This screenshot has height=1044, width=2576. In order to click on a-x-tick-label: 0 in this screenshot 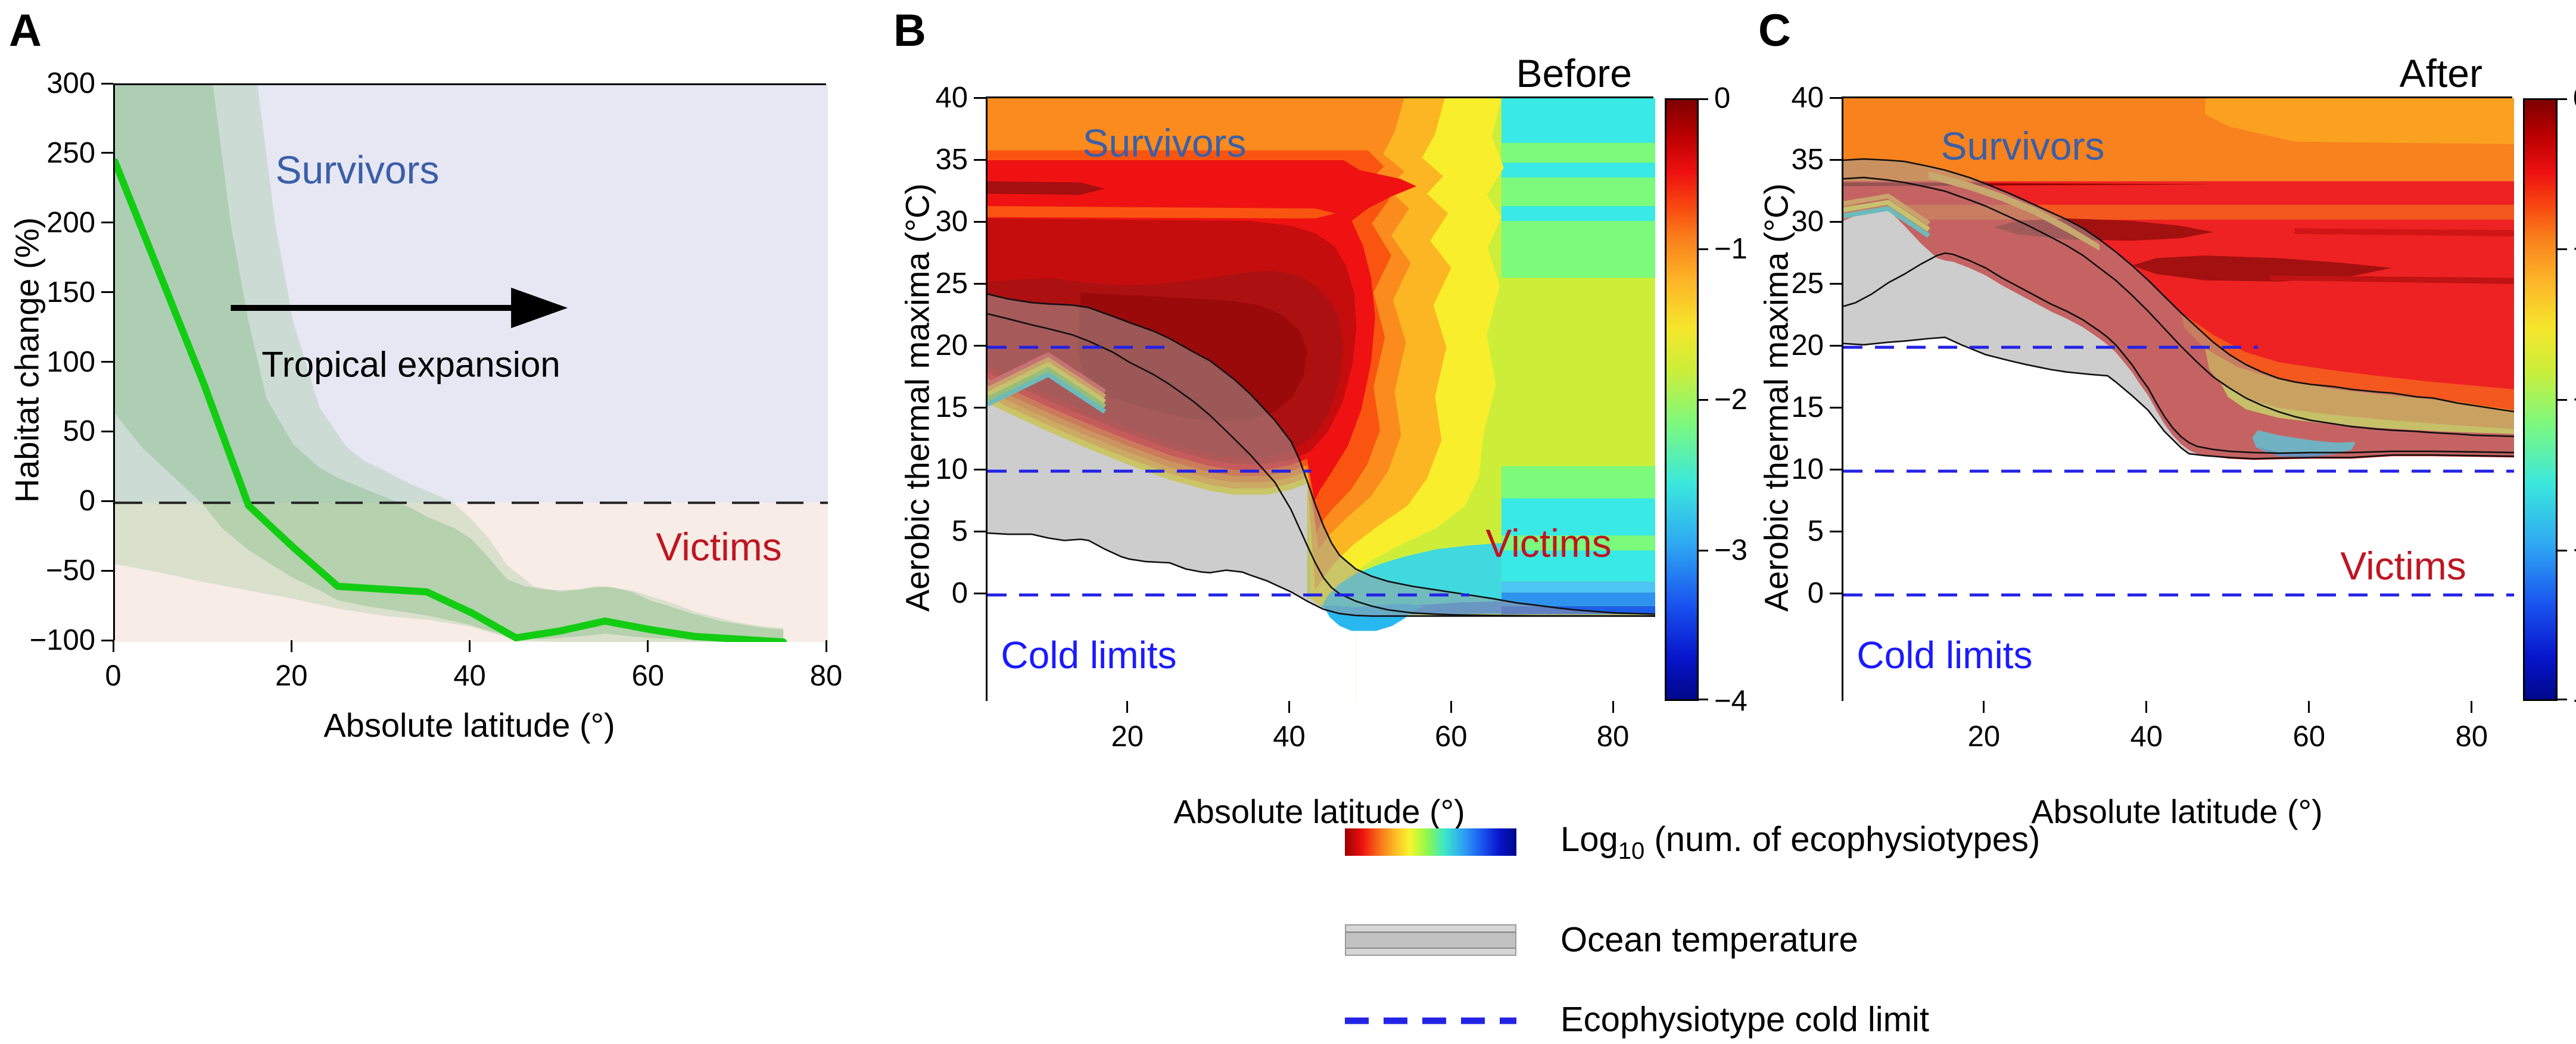, I will do `click(113, 676)`.